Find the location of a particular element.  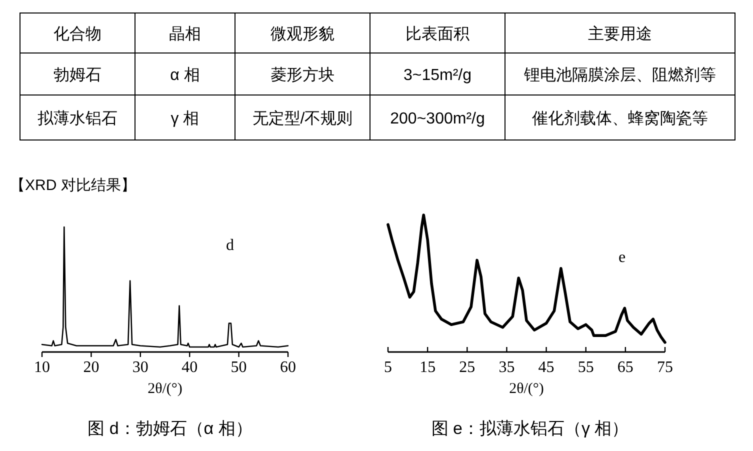

x-tick-label: 55 is located at coordinates (586, 367).